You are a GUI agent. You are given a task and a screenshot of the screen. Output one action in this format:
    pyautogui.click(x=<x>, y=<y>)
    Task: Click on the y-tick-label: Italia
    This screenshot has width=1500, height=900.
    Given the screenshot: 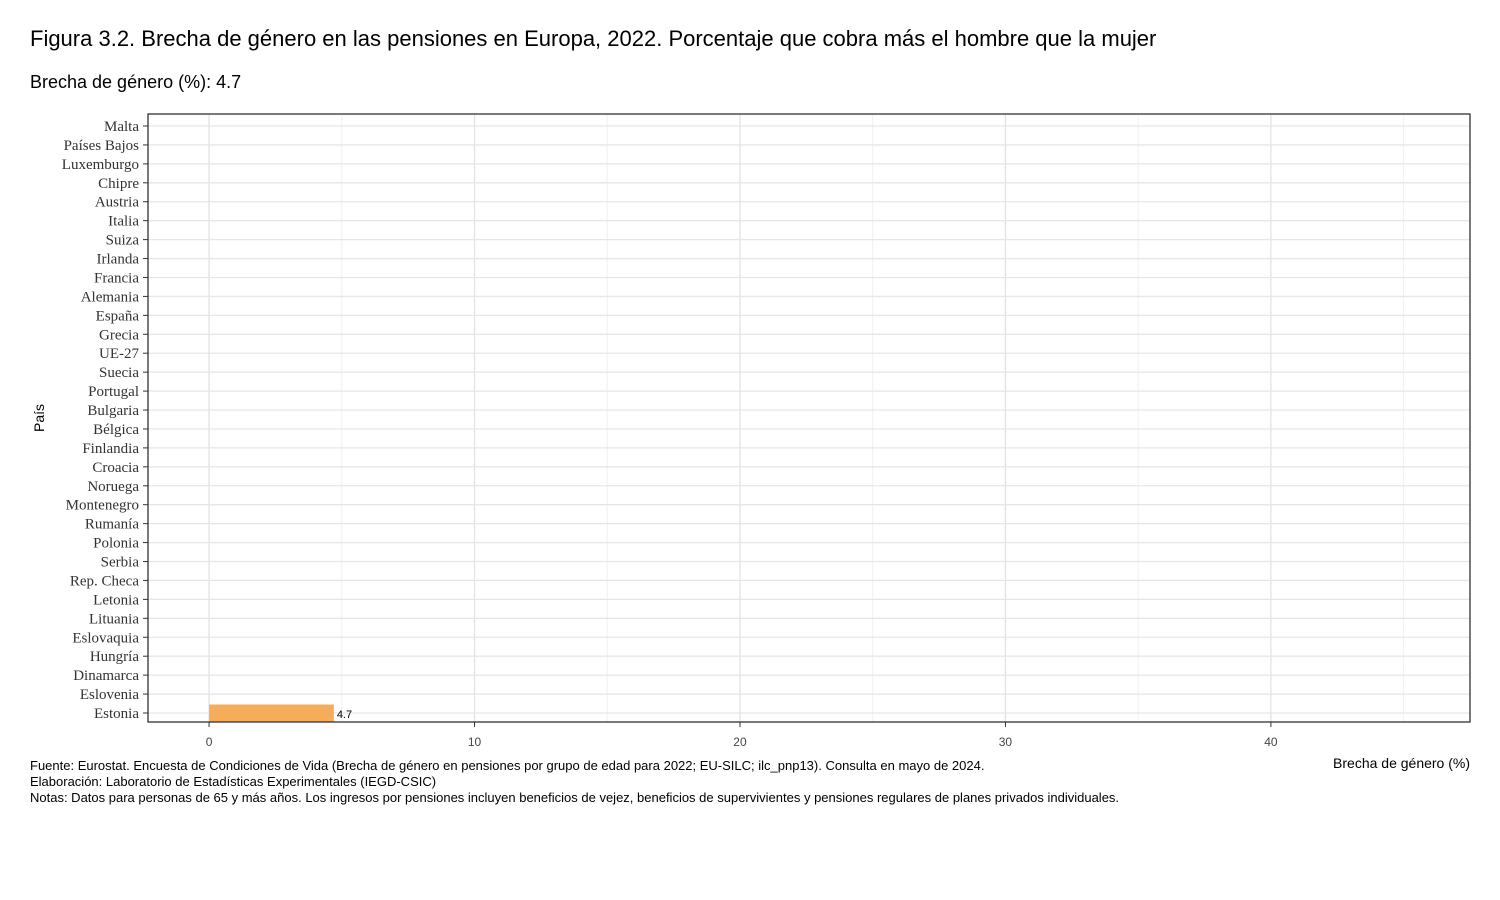 What is the action you would take?
    pyautogui.click(x=123, y=222)
    